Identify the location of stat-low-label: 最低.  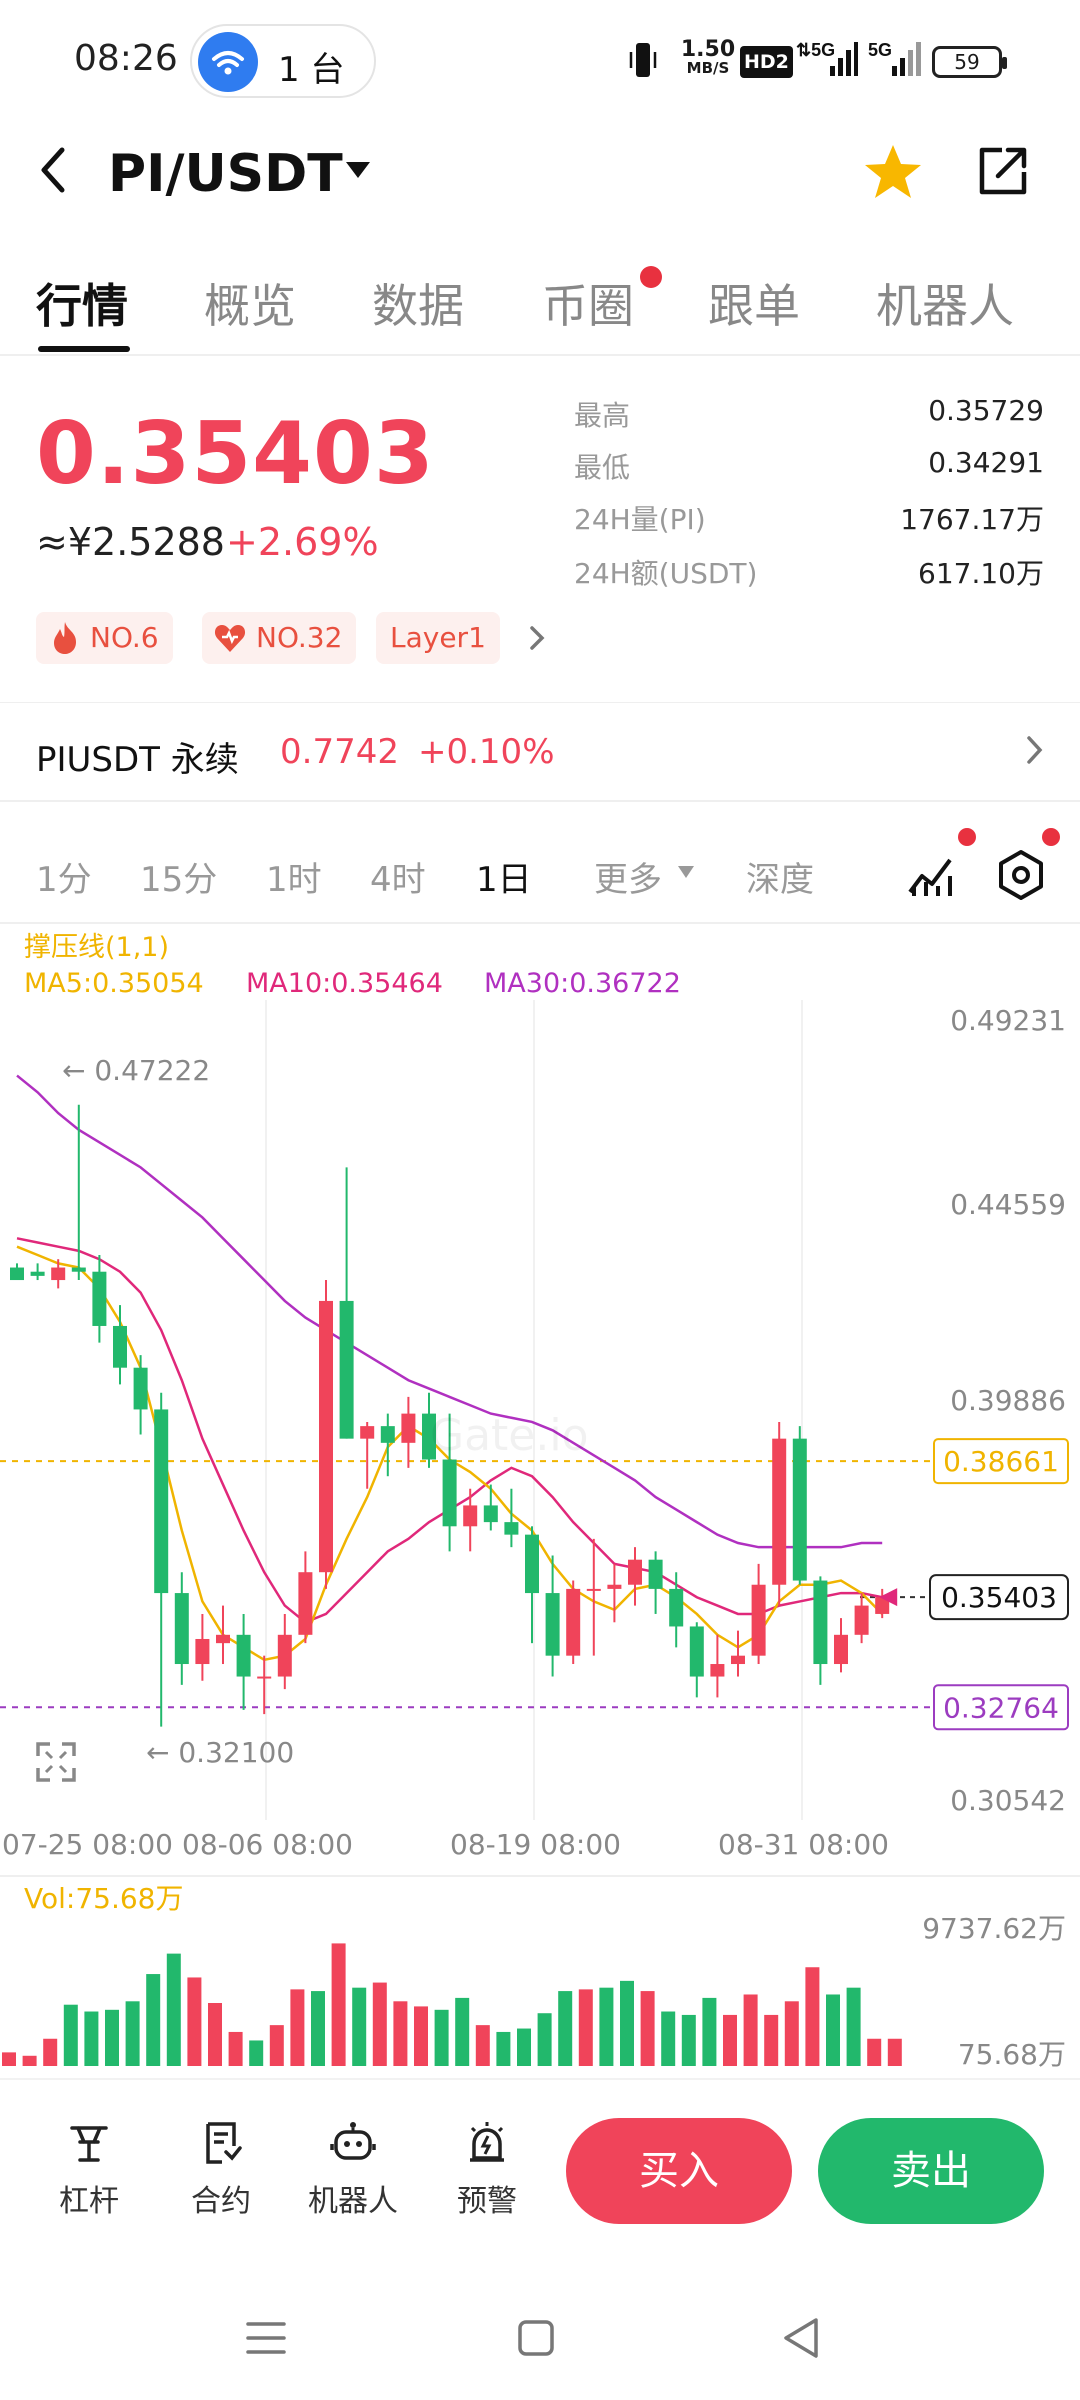
(602, 467).